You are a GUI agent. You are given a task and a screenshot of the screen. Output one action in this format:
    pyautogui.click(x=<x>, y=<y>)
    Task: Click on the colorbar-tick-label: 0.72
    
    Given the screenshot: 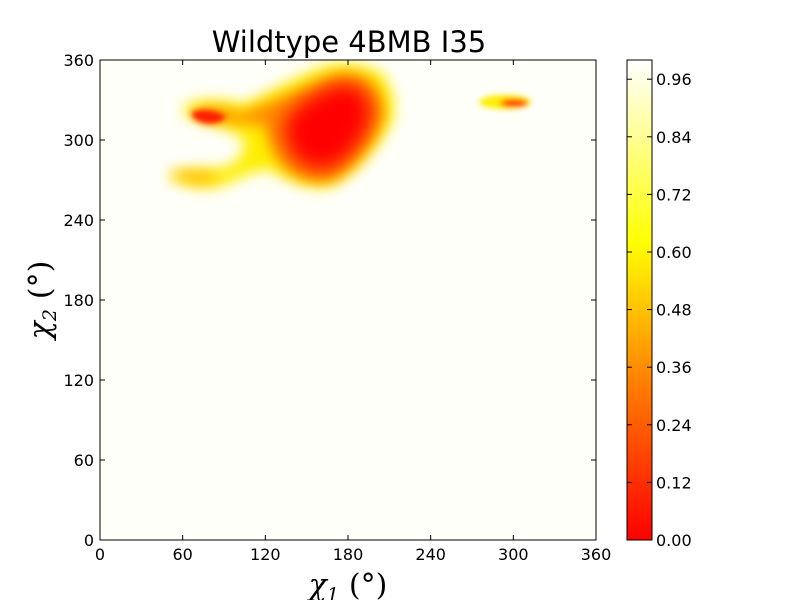 What is the action you would take?
    pyautogui.click(x=674, y=194)
    